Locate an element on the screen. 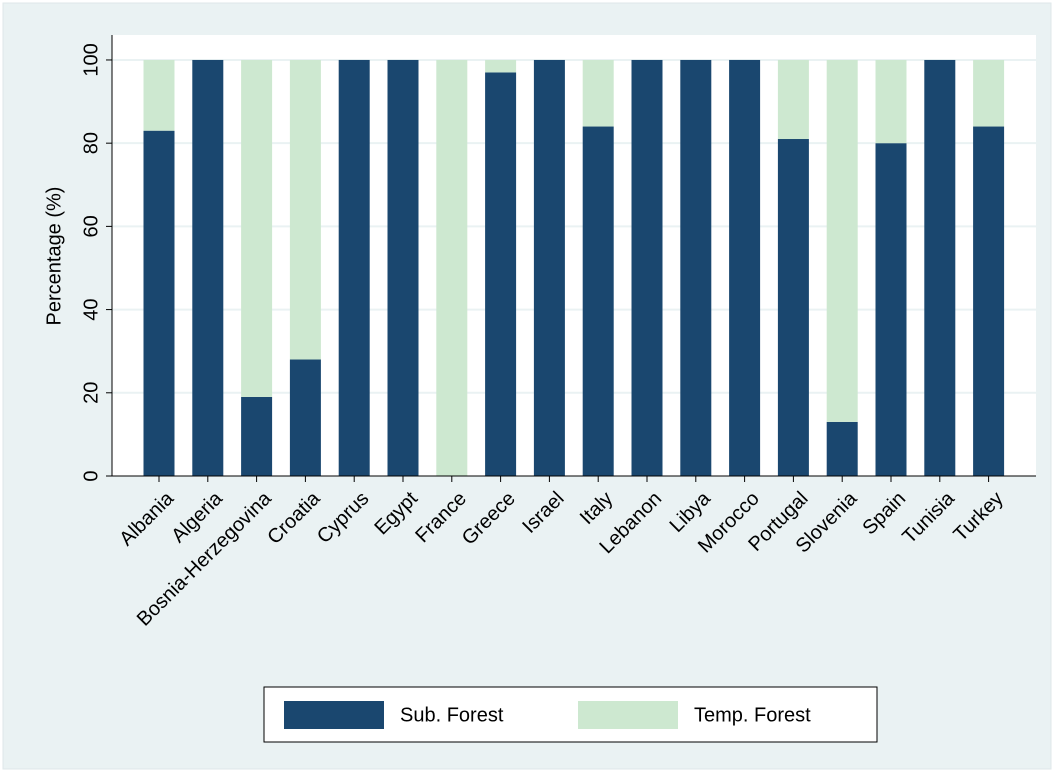  y-tick-label: 40 is located at coordinates (91, 309).